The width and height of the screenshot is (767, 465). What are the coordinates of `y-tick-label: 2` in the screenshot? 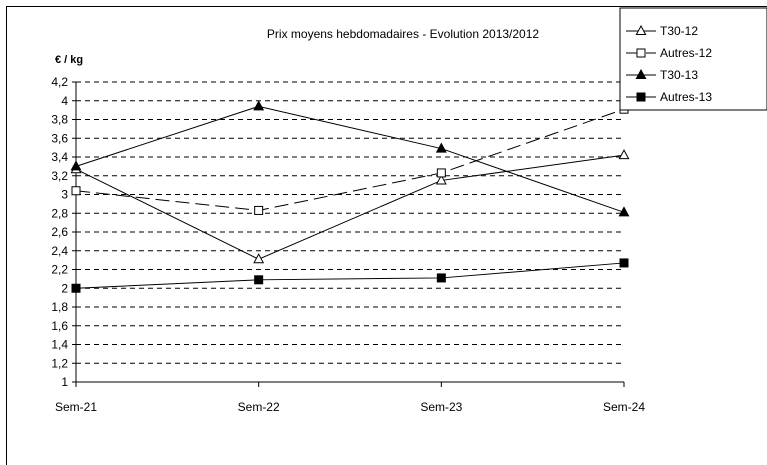 It's located at (64, 288).